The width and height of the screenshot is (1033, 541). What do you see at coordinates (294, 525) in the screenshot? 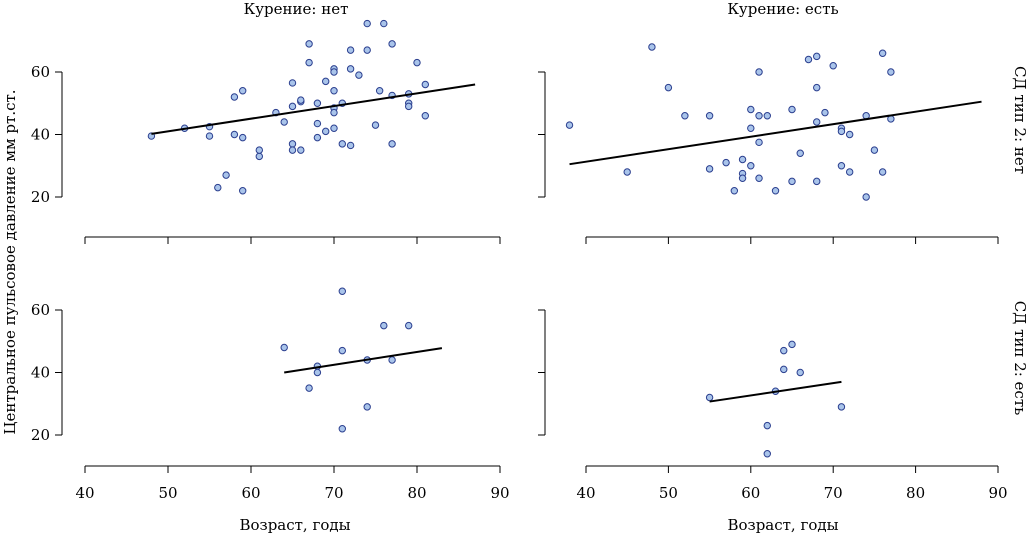
I see `x-axis-label-left: Возраст, годы` at bounding box center [294, 525].